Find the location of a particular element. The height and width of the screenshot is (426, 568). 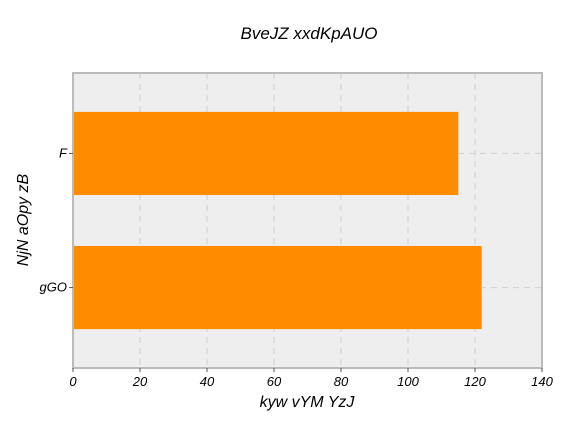

x-tick-label-4: 80 is located at coordinates (341, 381).